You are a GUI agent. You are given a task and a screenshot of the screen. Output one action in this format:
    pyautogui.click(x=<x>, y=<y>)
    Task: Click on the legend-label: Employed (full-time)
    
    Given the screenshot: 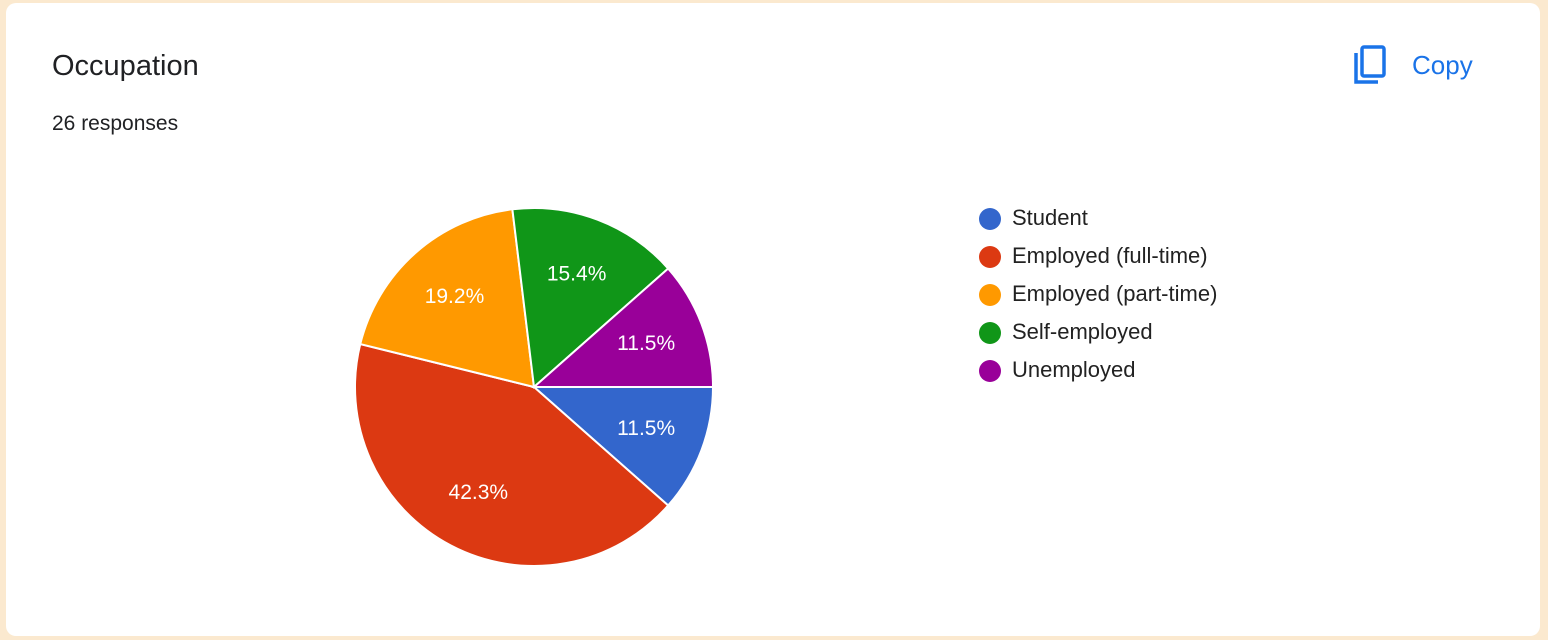 What is the action you would take?
    pyautogui.click(x=1110, y=255)
    